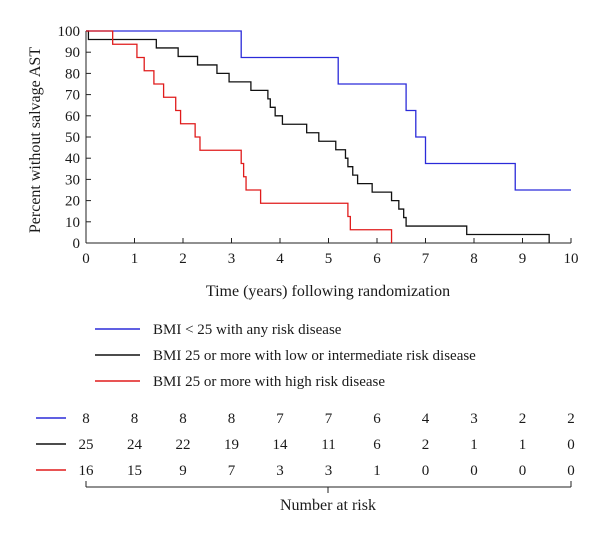 This screenshot has height=536, width=600. Describe the element at coordinates (35, 140) in the screenshot. I see `y-axis-title: Percent without salvage AST` at that location.